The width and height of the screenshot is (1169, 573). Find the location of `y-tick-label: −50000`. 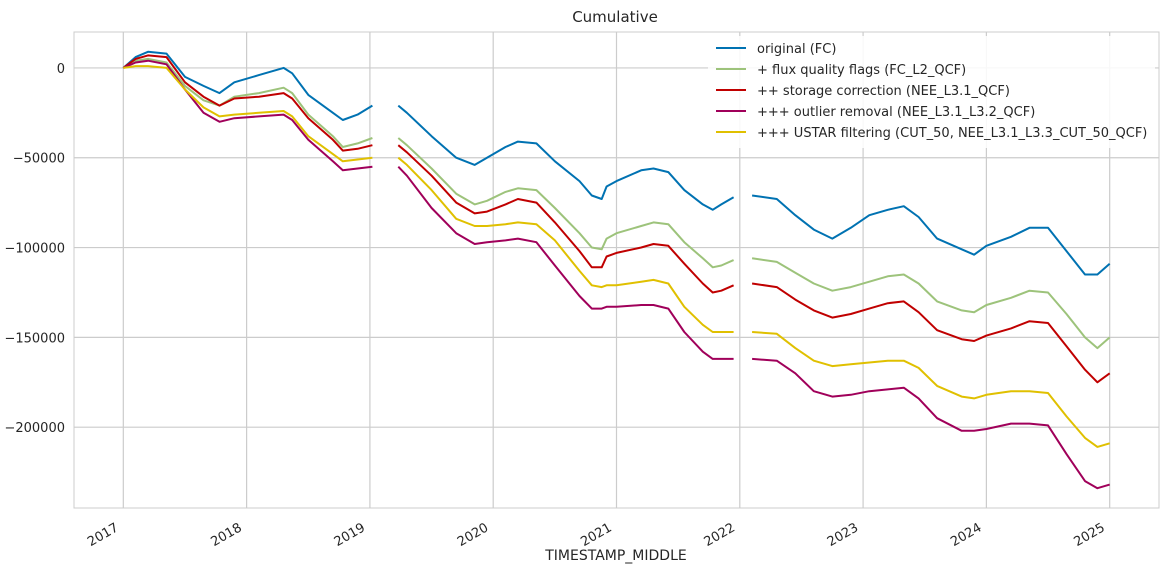

y-tick-label: −50000 is located at coordinates (39, 159).